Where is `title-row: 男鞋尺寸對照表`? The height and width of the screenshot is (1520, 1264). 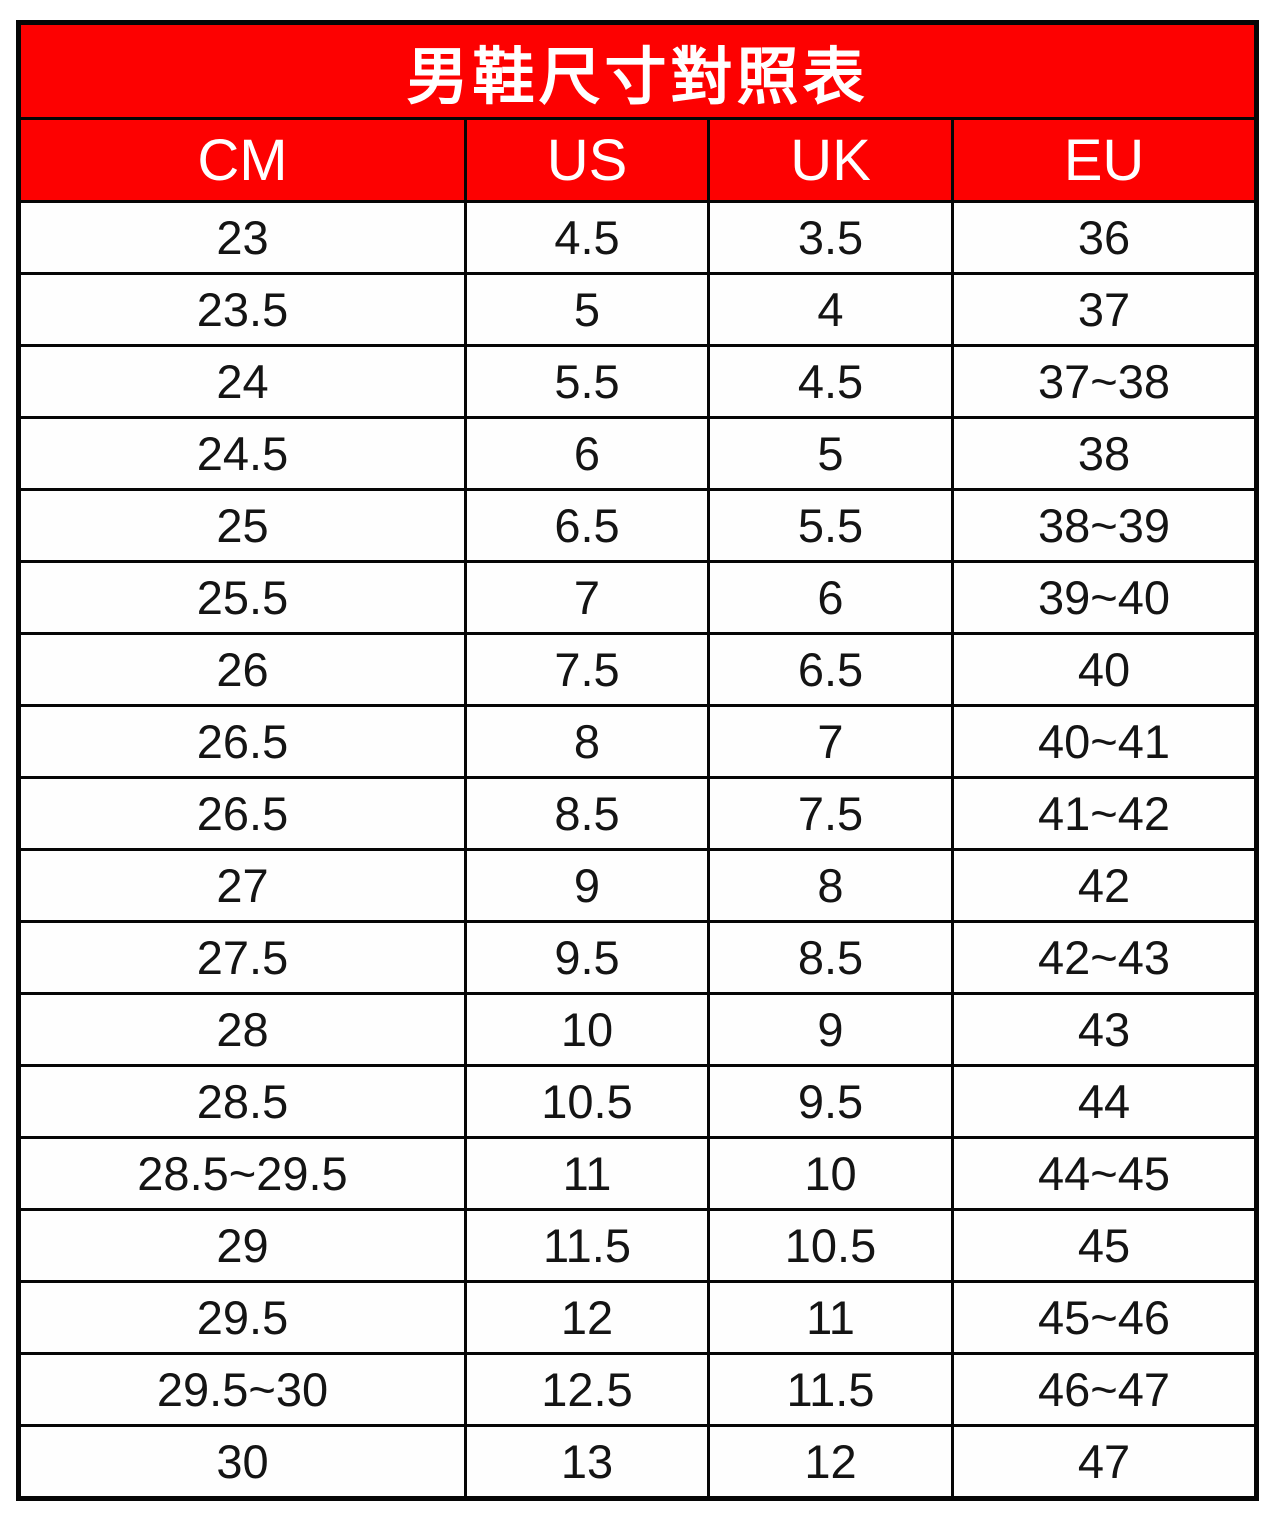
title-row: 男鞋尺寸對照表 is located at coordinates (637, 70).